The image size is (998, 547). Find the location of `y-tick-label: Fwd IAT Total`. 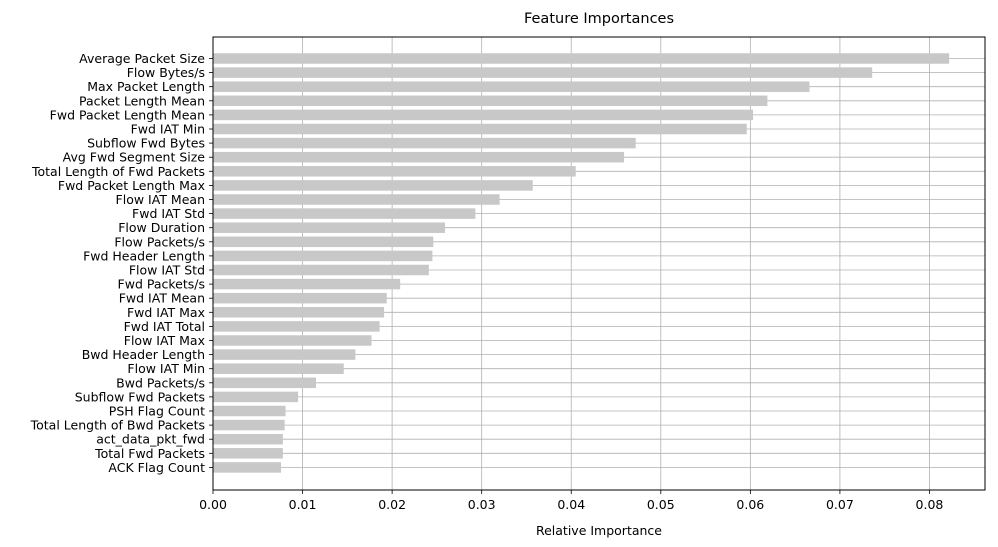

y-tick-label: Fwd IAT Total is located at coordinates (164, 326).